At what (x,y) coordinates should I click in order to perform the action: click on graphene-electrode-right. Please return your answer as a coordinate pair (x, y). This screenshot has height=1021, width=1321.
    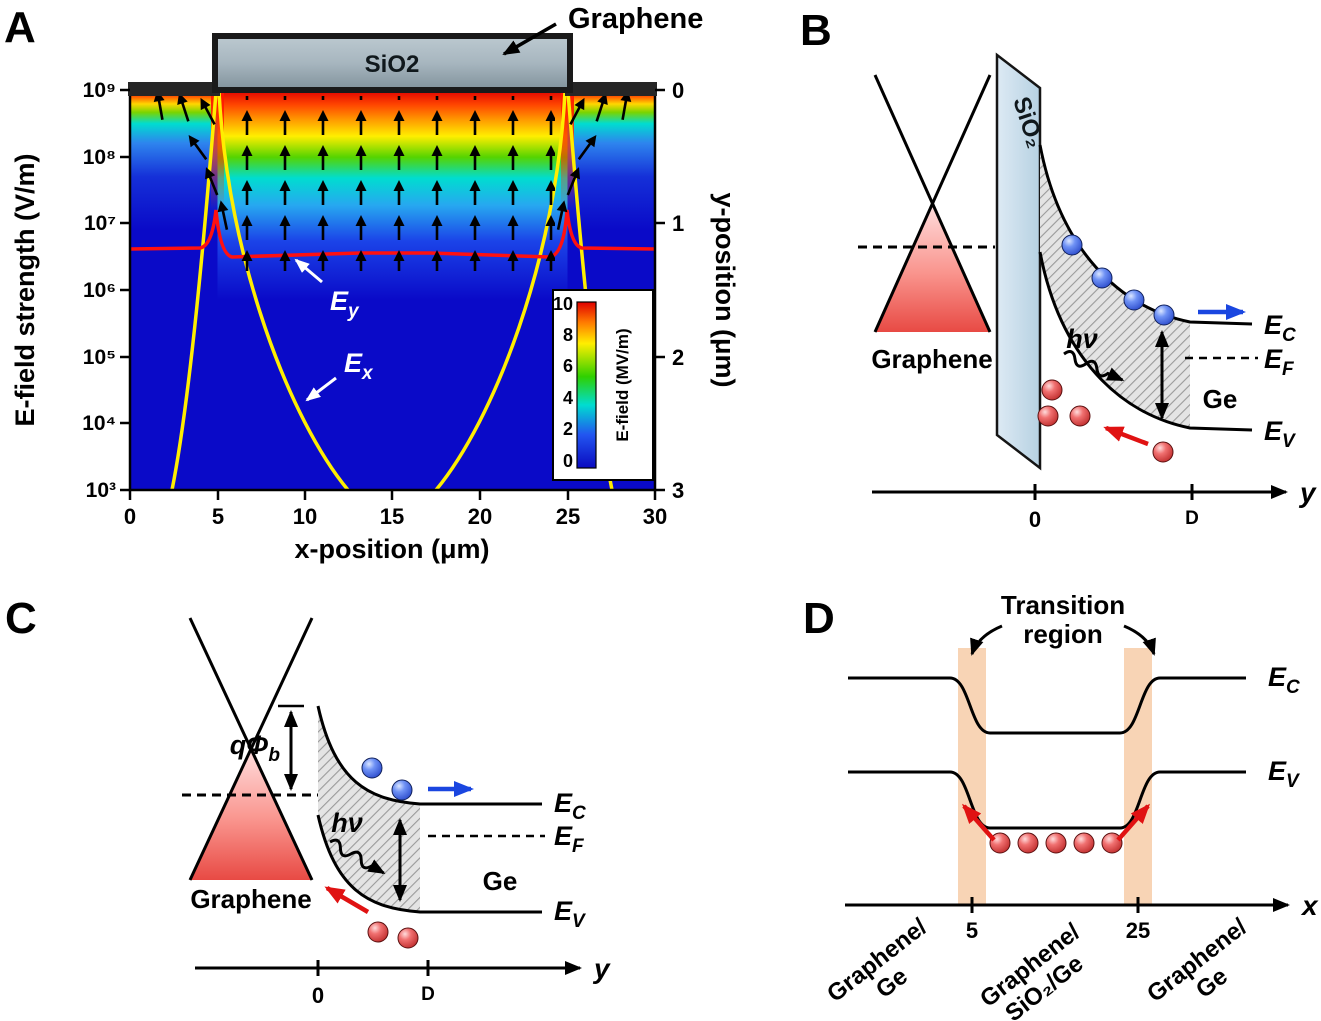
    Looking at the image, I should click on (611, 89).